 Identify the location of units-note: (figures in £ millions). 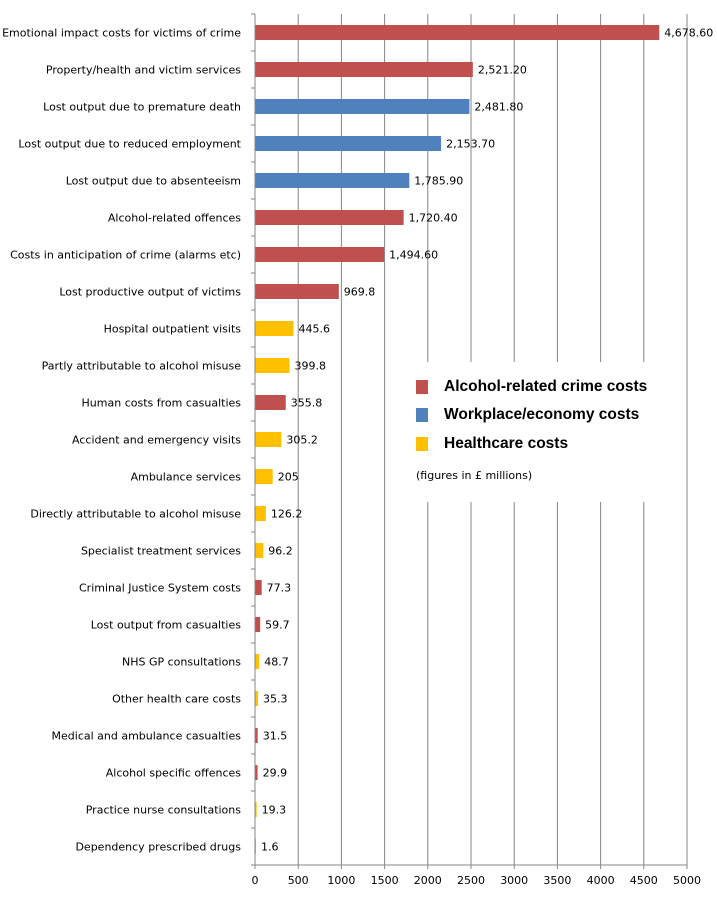
(474, 475).